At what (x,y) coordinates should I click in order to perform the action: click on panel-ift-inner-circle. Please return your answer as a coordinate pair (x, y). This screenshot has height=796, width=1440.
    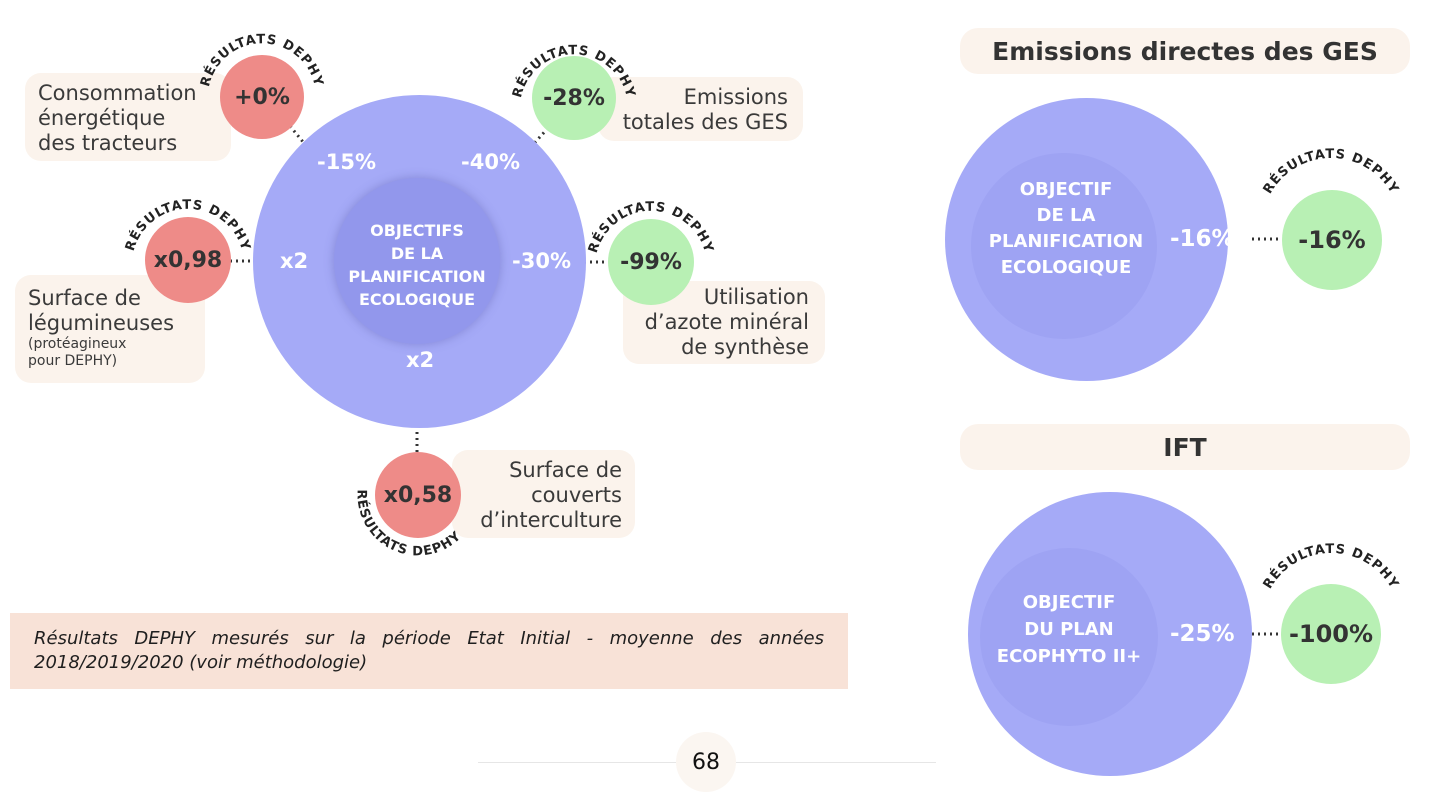
    Looking at the image, I should click on (1069, 637).